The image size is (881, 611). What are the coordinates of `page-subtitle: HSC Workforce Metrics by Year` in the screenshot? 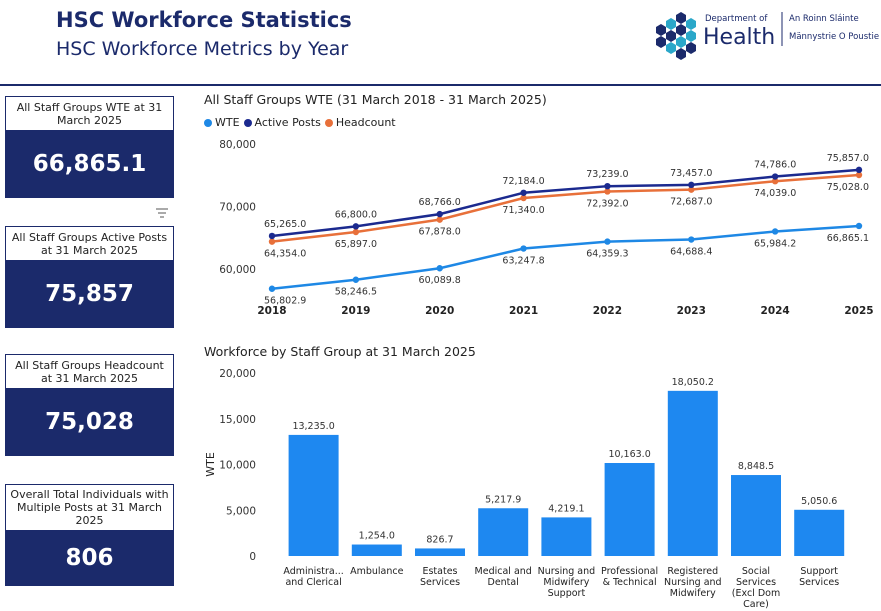 It's located at (202, 49).